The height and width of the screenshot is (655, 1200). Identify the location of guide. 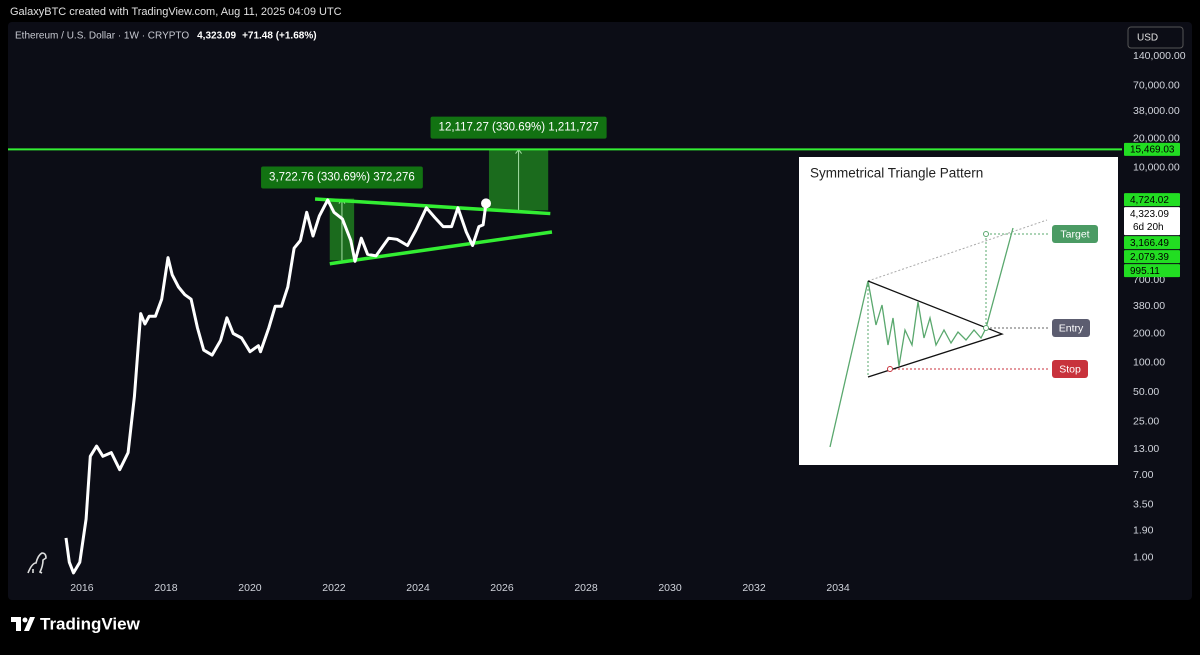
(957, 250).